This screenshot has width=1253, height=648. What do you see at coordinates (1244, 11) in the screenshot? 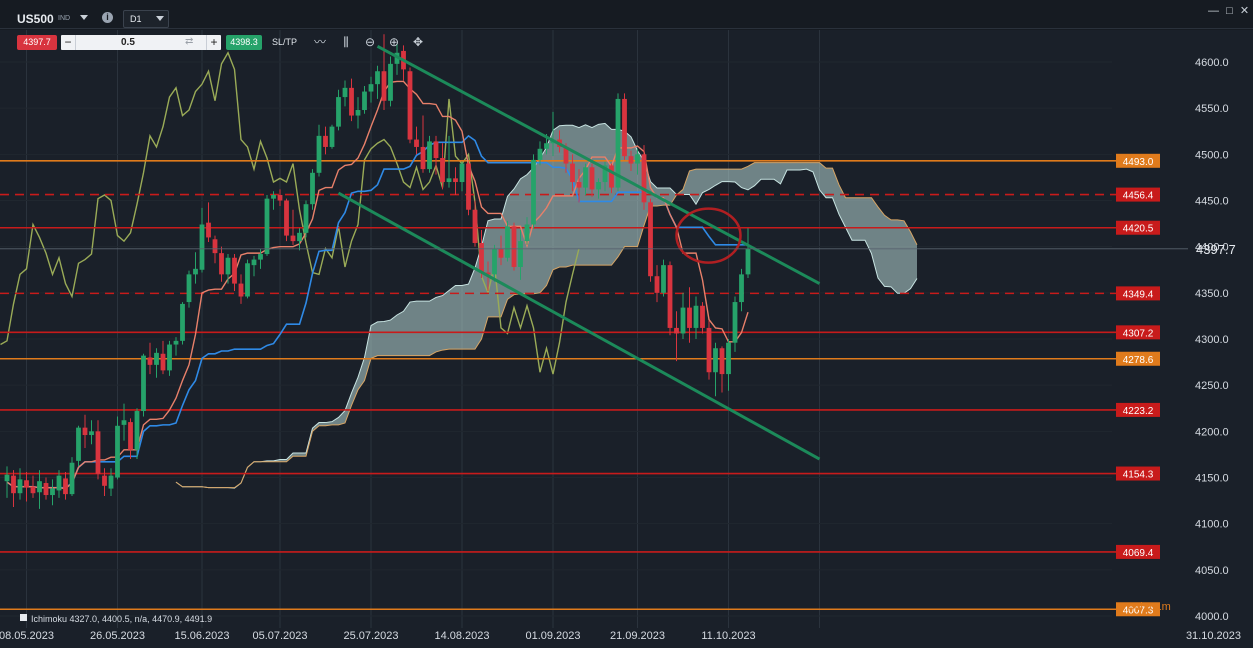
I see `close-icon: ✕` at bounding box center [1244, 11].